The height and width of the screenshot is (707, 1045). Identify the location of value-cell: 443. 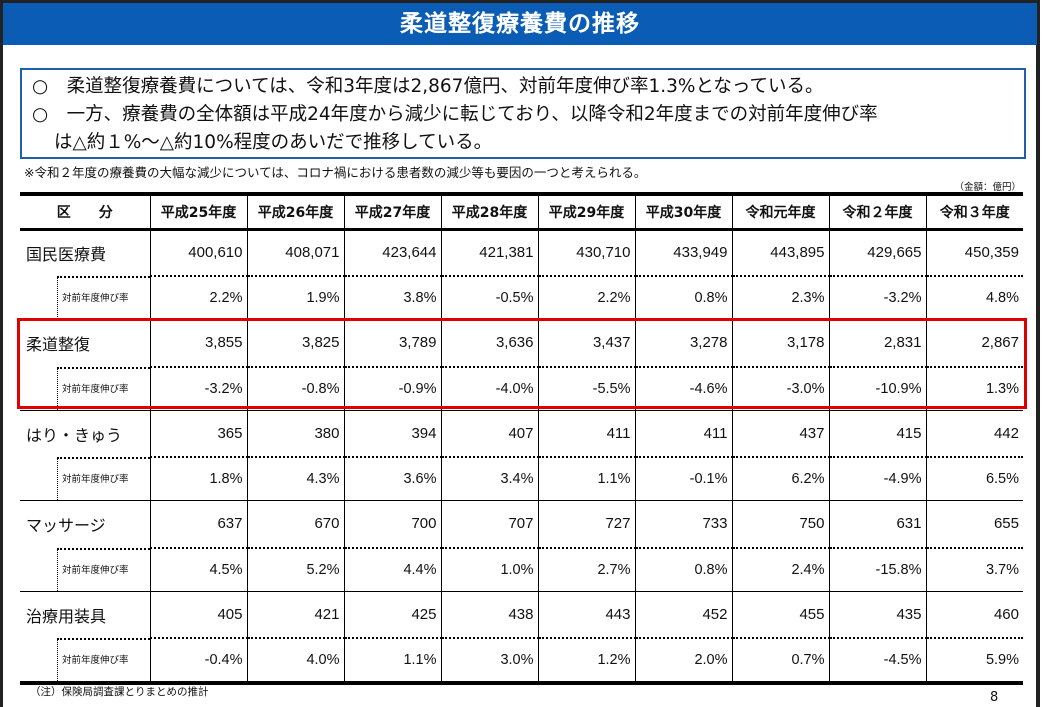
(586, 614).